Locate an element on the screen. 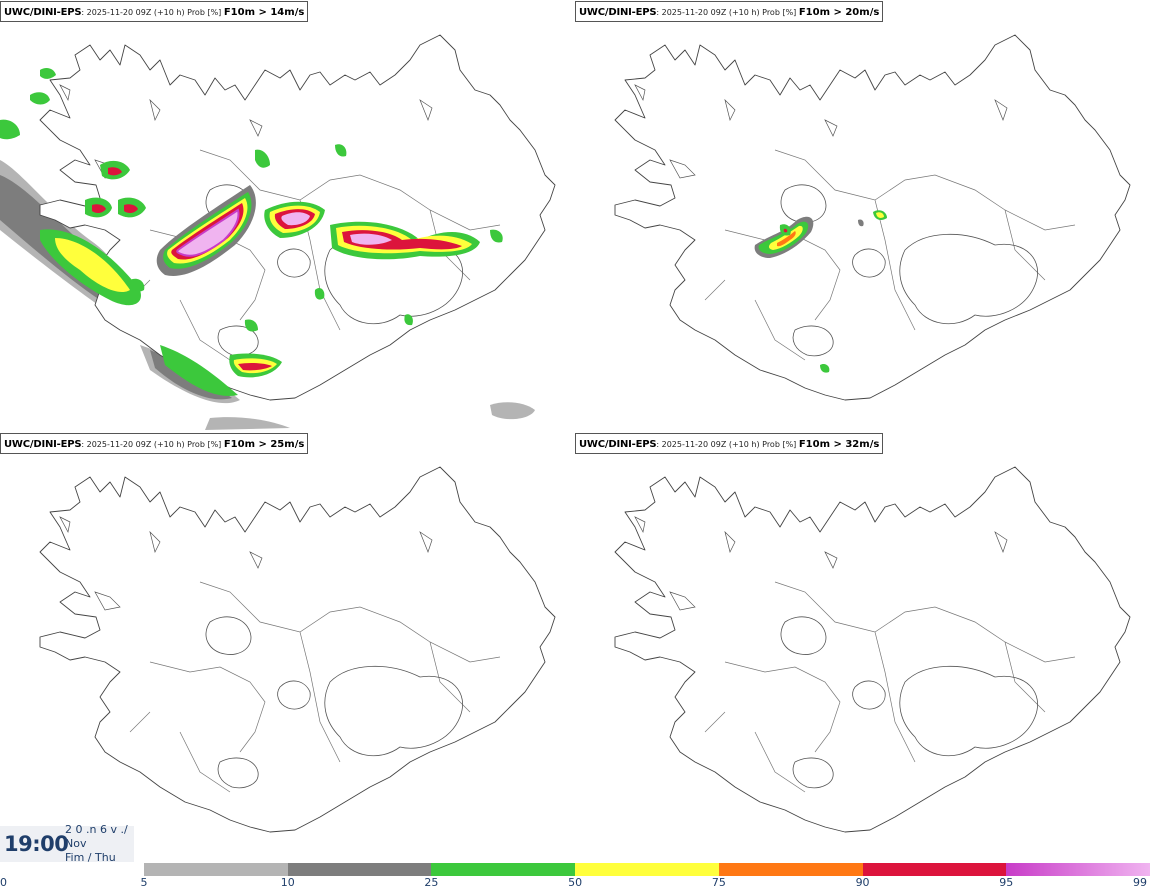  legend-tick-label: 75 is located at coordinates (718, 882).